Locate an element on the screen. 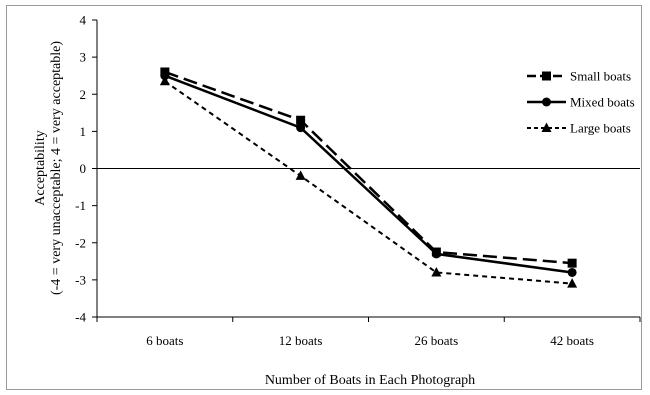  x-ticks: 6 boats 12 boats 26 boats 42 boats is located at coordinates (368, 332).